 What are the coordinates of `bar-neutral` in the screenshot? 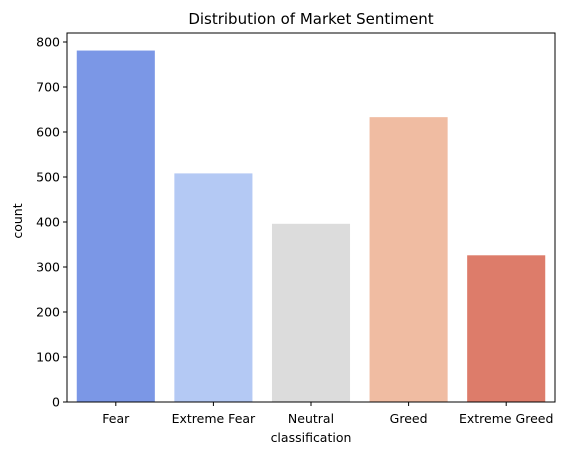 It's located at (311, 312).